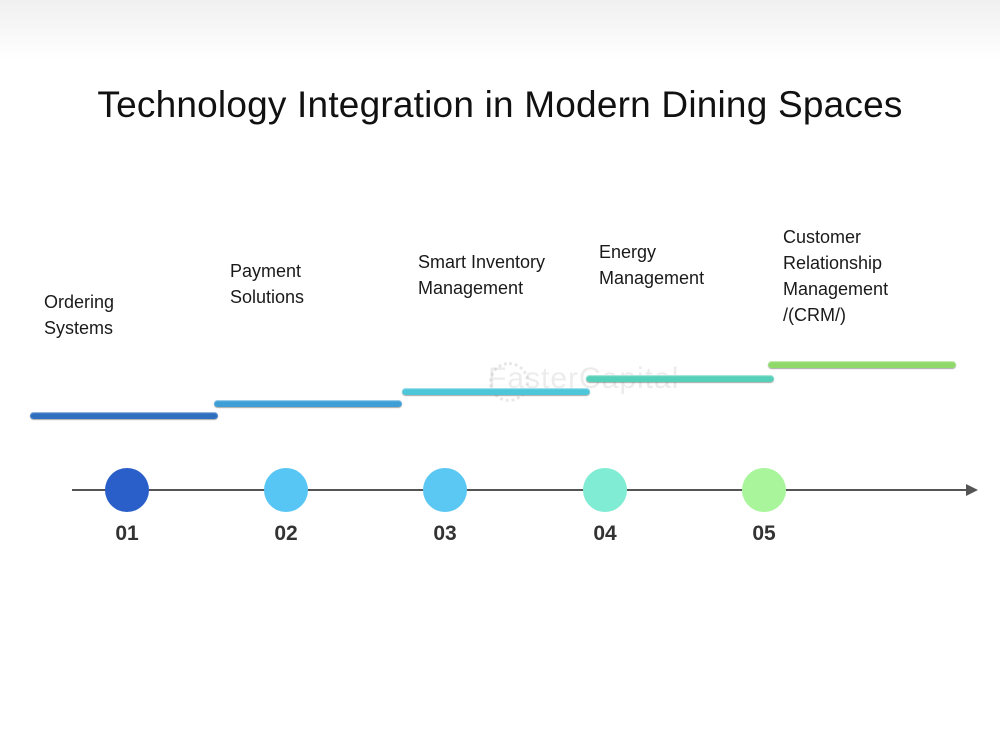  I want to click on stage-label-1: Ordering Systems, so click(79, 315).